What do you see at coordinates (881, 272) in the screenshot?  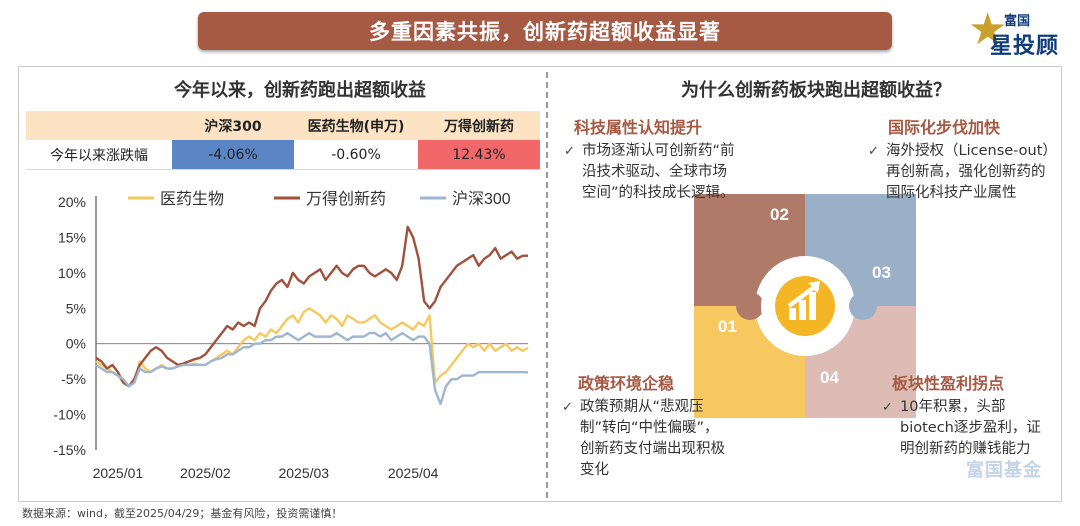 I see `puzzle-label-03: 03` at bounding box center [881, 272].